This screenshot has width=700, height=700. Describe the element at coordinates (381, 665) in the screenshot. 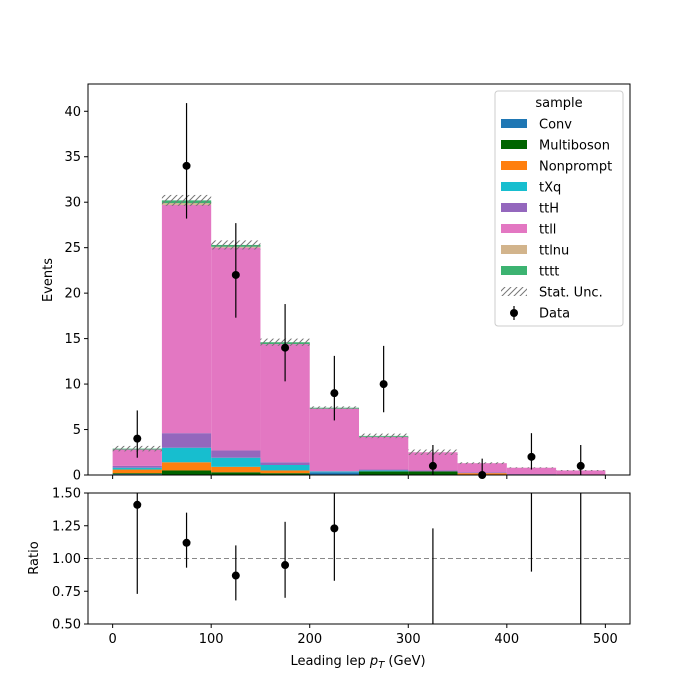

I see `x-label-sub: T` at that location.